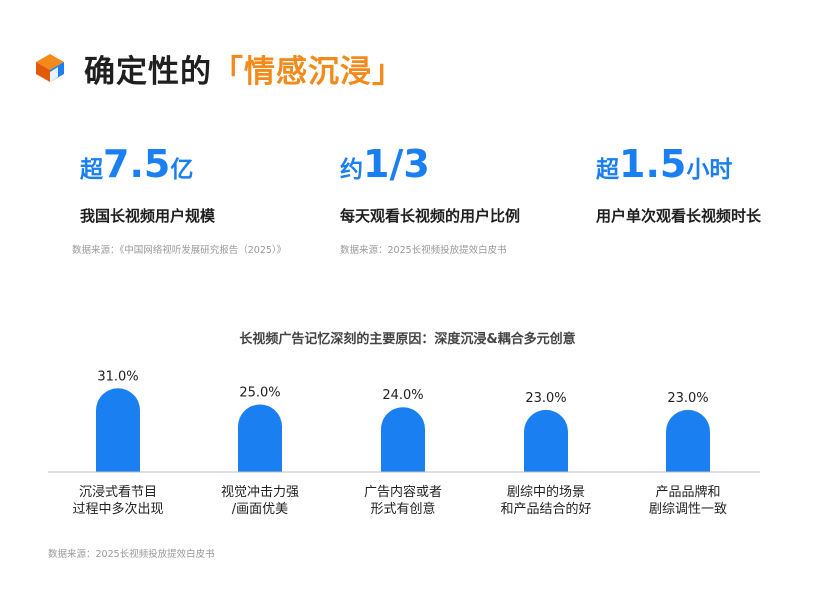  I want to click on category-label-line: 视觉冲击力强, so click(259, 492).